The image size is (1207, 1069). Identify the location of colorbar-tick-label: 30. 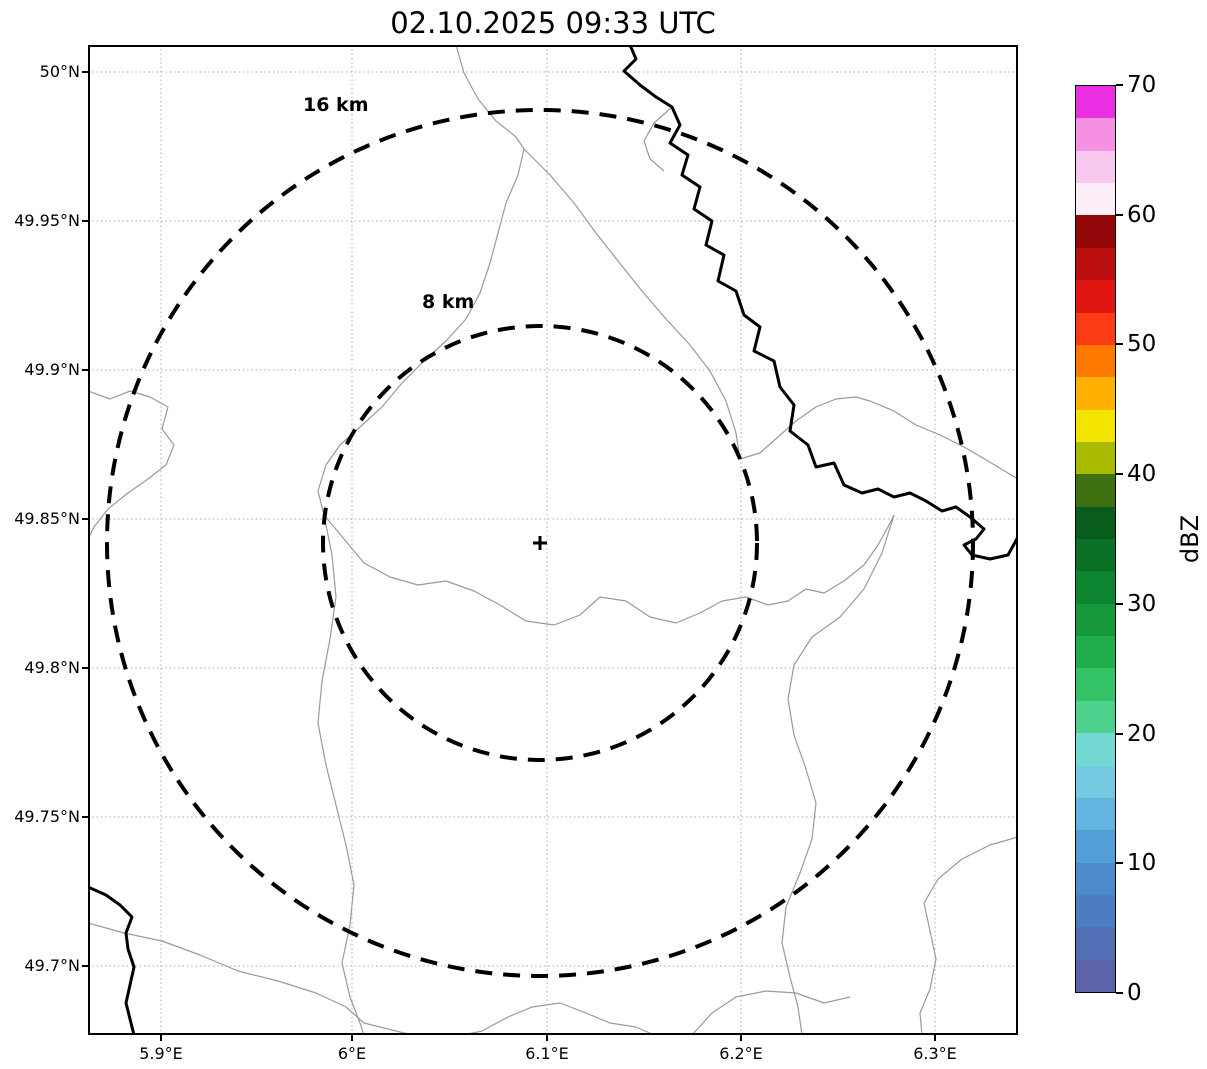
(1142, 603).